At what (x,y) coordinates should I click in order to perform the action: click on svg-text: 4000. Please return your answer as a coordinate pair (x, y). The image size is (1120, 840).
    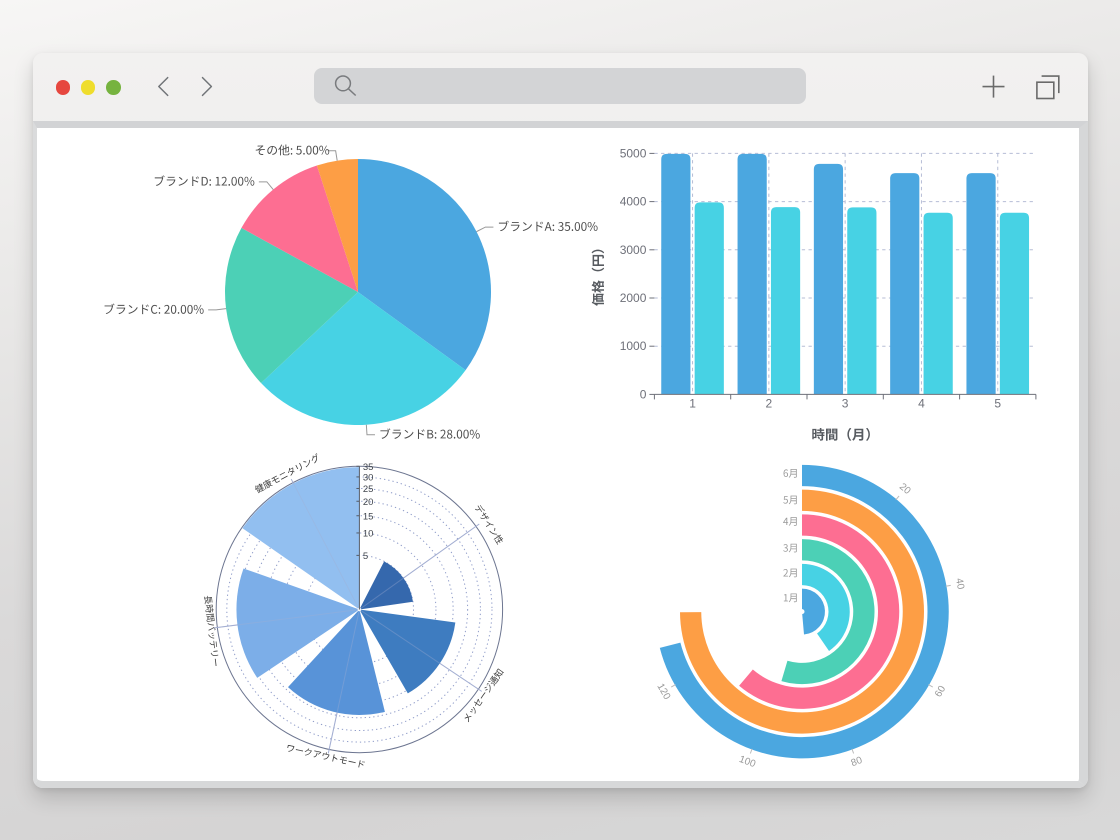
    Looking at the image, I should click on (633, 202).